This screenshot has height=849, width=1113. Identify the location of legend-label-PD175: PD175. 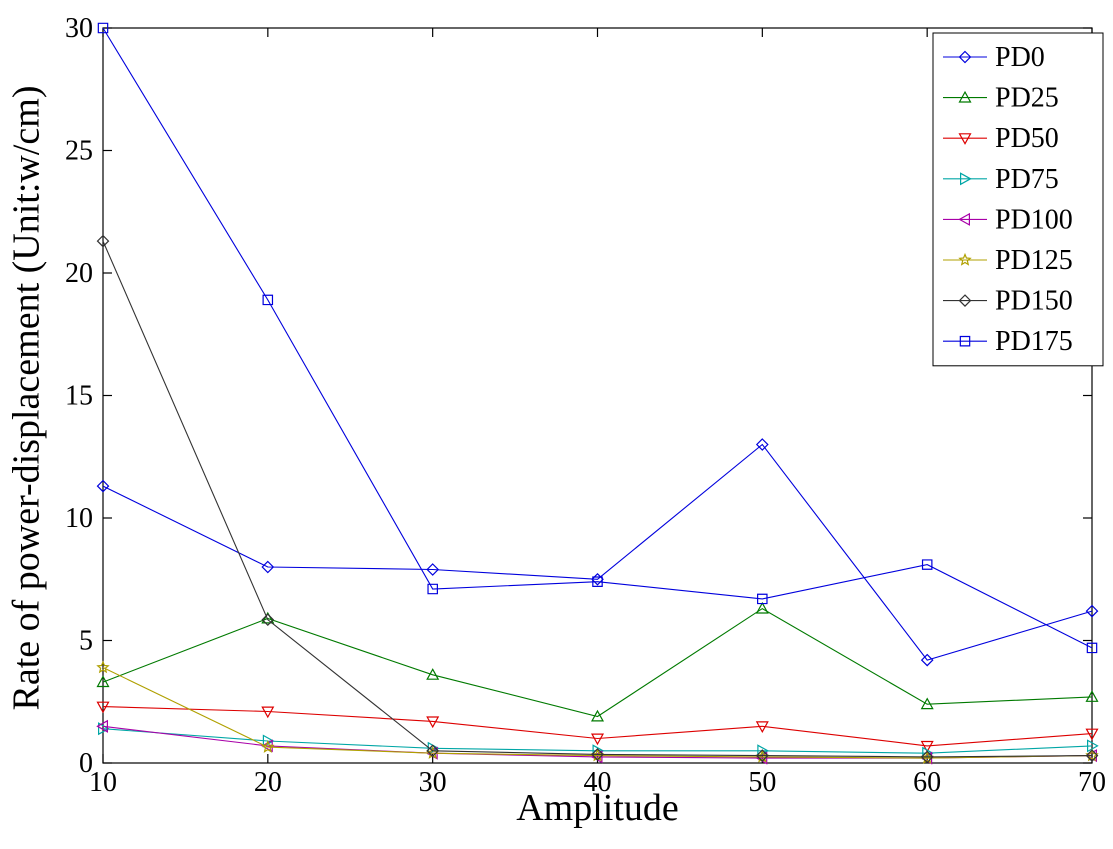
(1034, 341).